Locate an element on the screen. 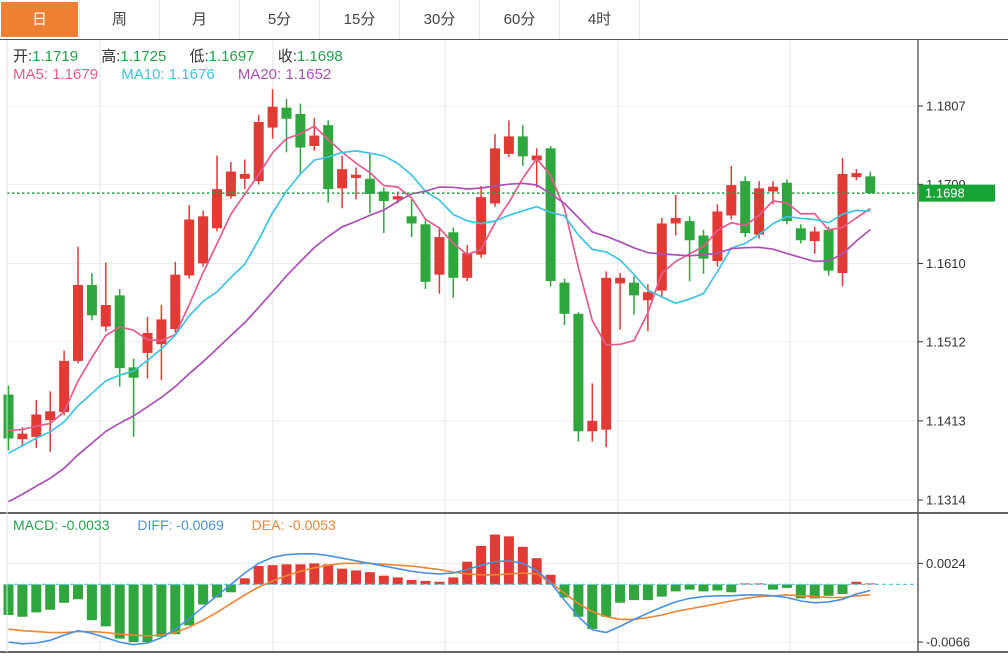  svg-text: 1.1314 is located at coordinates (946, 500).